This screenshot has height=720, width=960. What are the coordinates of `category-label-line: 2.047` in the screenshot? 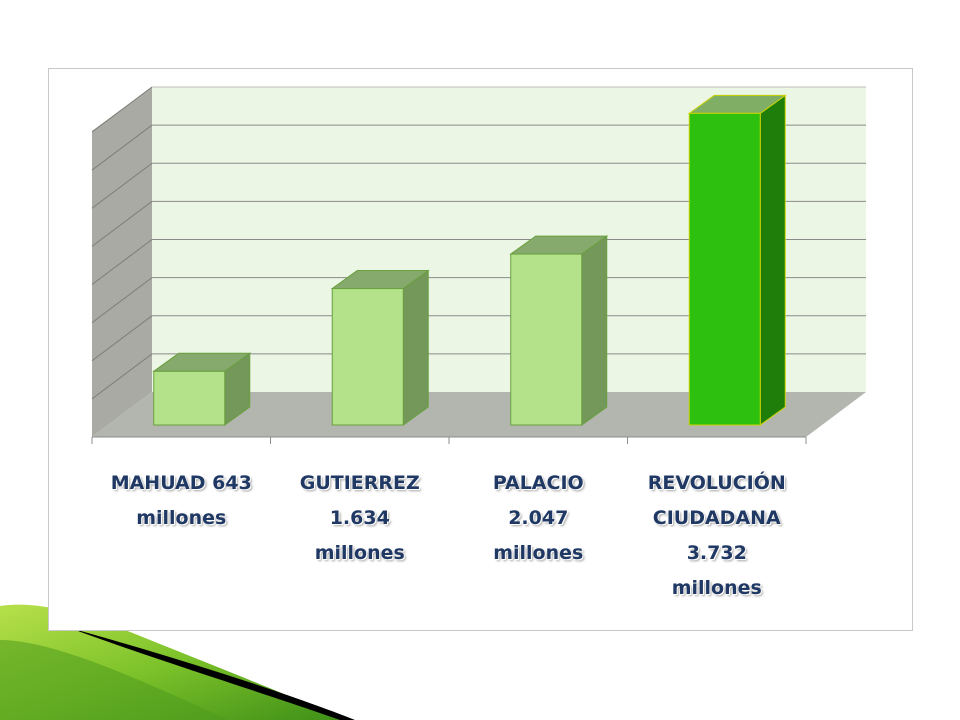 It's located at (538, 518).